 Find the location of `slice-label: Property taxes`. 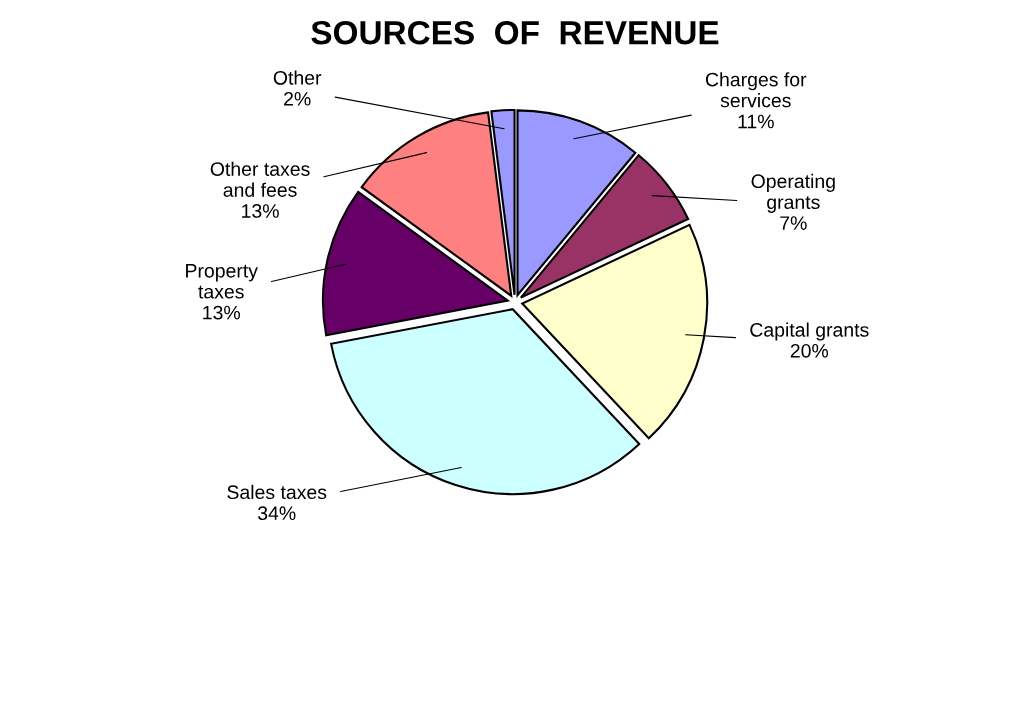

slice-label: Property taxes is located at coordinates (222, 281).